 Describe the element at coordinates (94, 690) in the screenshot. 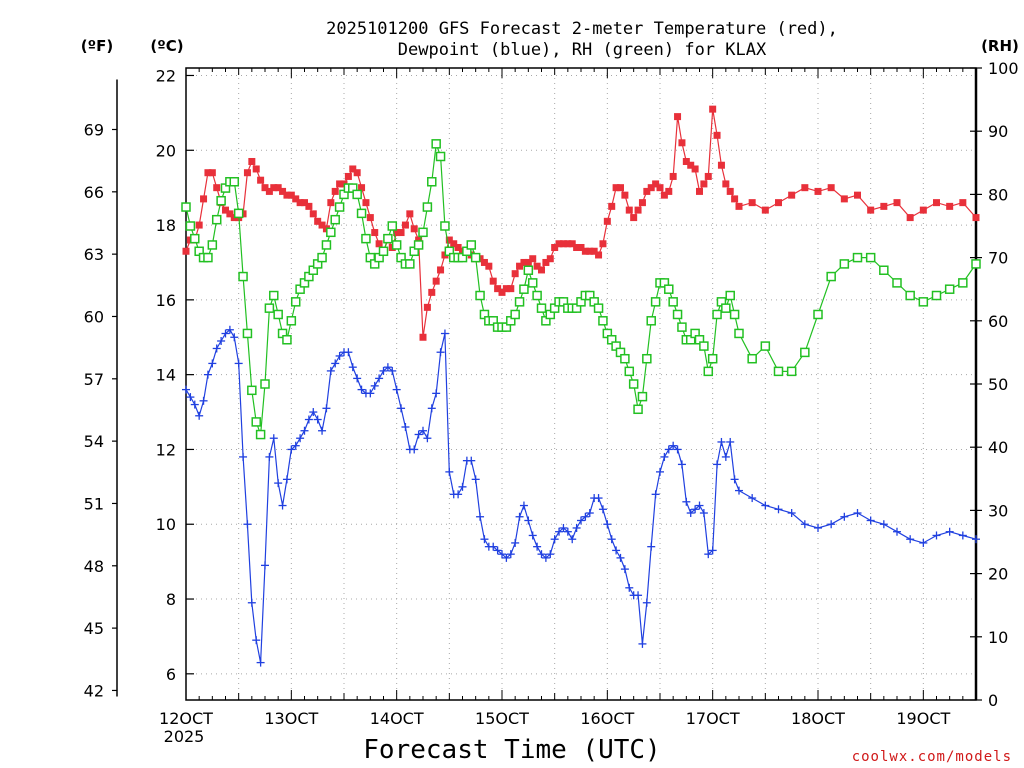

I see `fahrenheit-tick-label: 42` at that location.